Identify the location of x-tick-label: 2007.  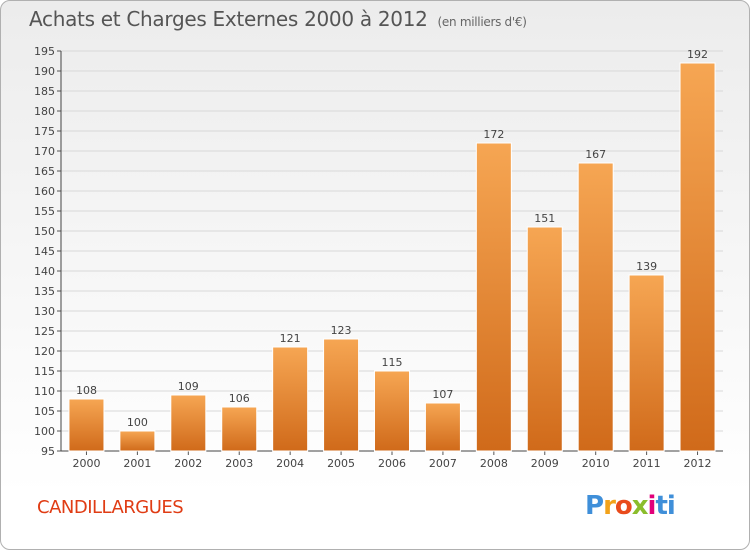
(443, 463).